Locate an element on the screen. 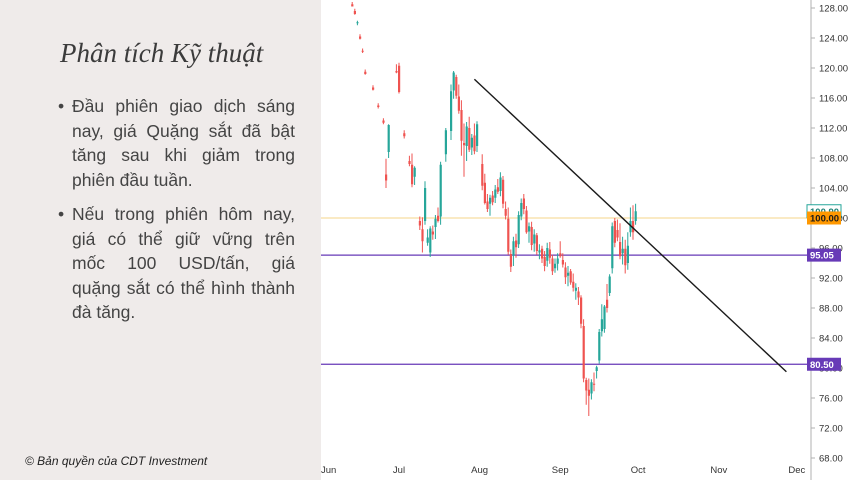 This screenshot has height=480, width=853. y-tick-label: 68.00 is located at coordinates (831, 459).